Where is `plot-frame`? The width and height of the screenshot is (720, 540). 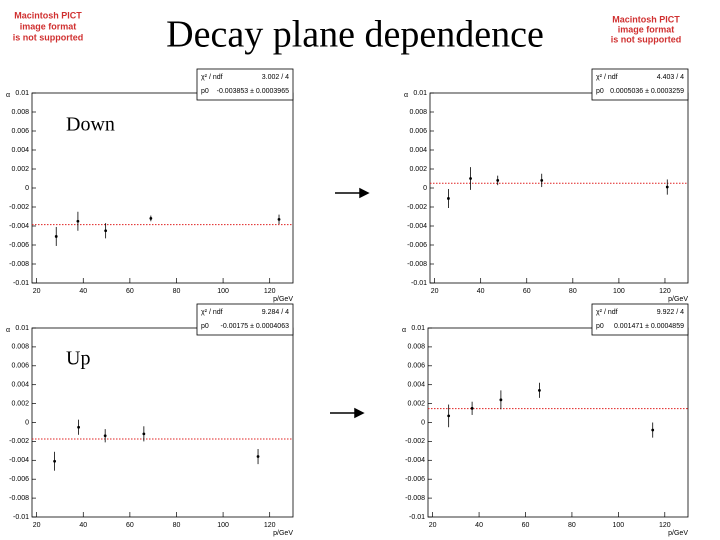
plot-frame is located at coordinates (559, 188).